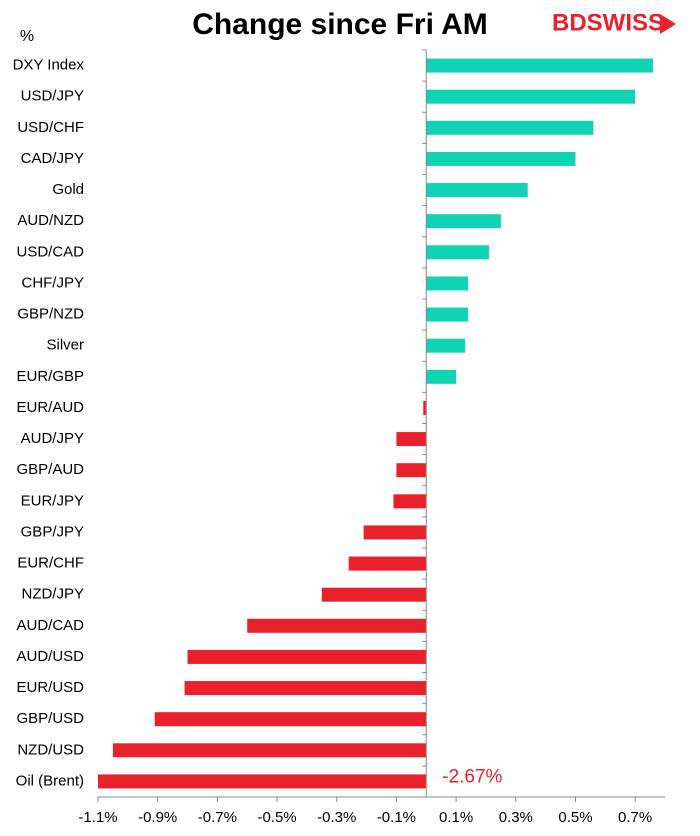 The image size is (700, 836). Describe the element at coordinates (50, 718) in the screenshot. I see `category-label: GBP/USD` at that location.